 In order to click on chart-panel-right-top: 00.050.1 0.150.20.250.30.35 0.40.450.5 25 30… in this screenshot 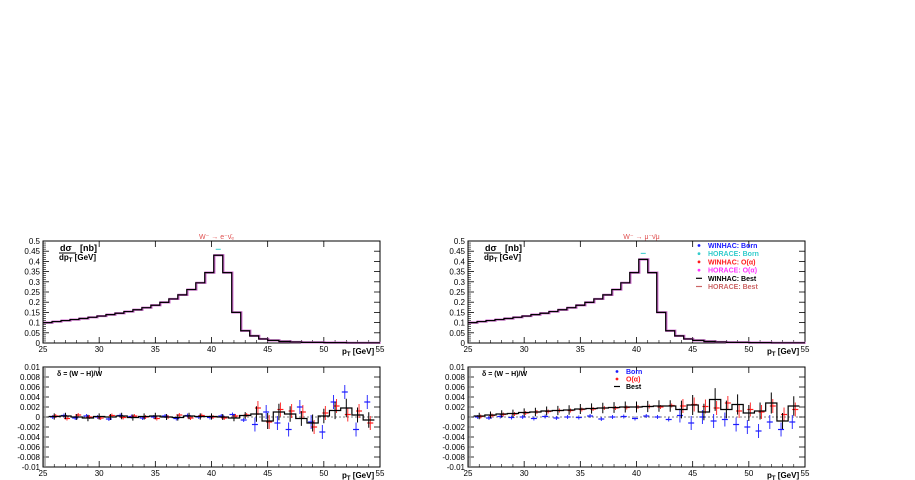, I will do `click(629, 296)`.